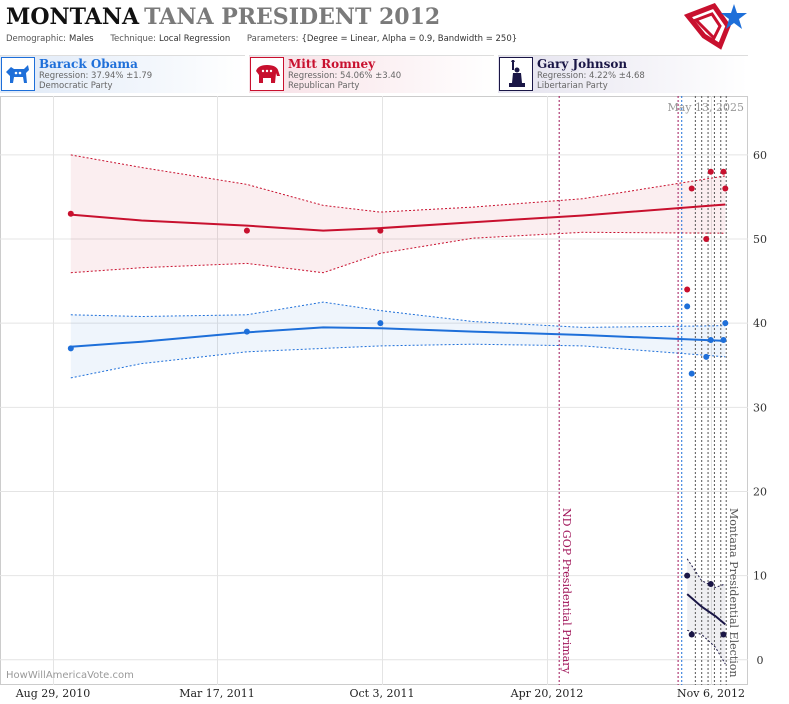  I want to click on event-label: ND GOP Presidential Primary, so click(566, 591).